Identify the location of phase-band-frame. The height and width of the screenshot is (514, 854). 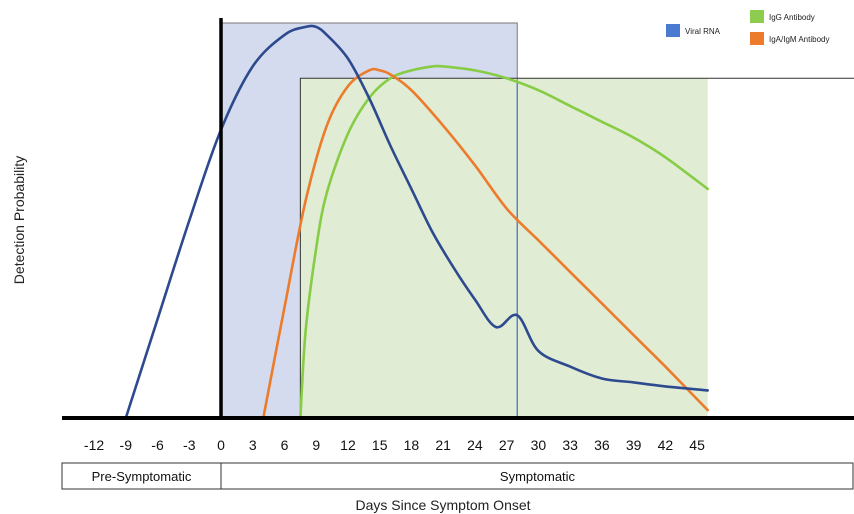
(457, 476).